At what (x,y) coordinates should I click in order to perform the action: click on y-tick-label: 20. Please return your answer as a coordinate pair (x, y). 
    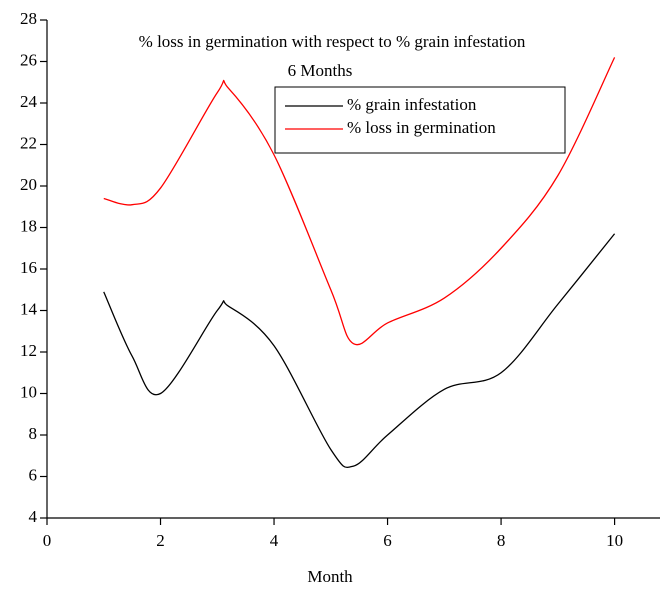
    Looking at the image, I should click on (28, 184).